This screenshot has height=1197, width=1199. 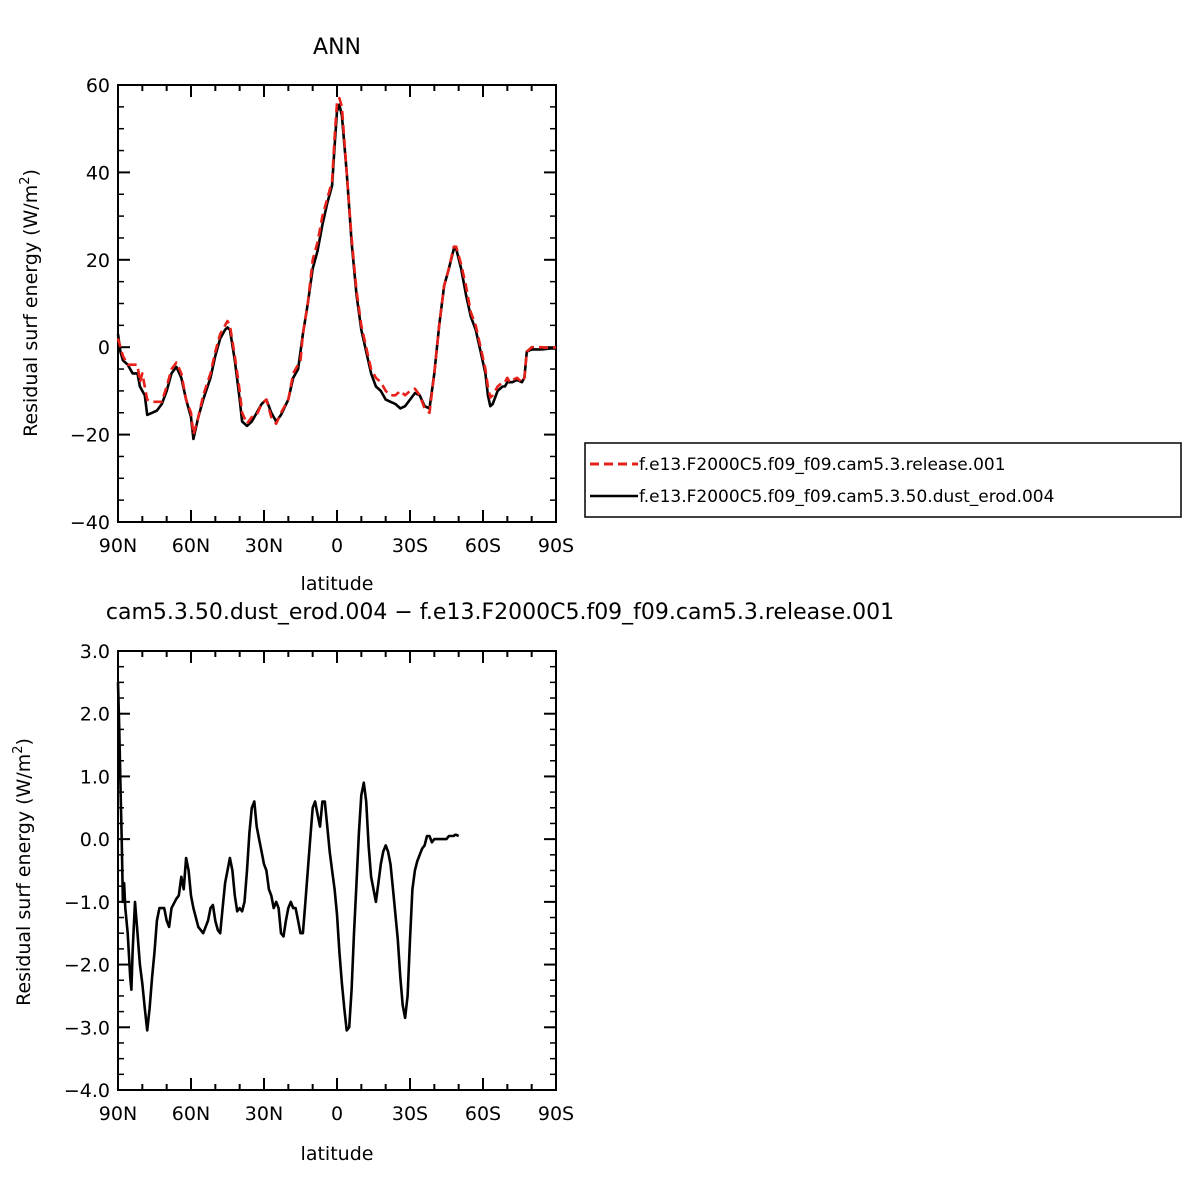 I want to click on top-x-axis-label: latitude, so click(x=337, y=584).